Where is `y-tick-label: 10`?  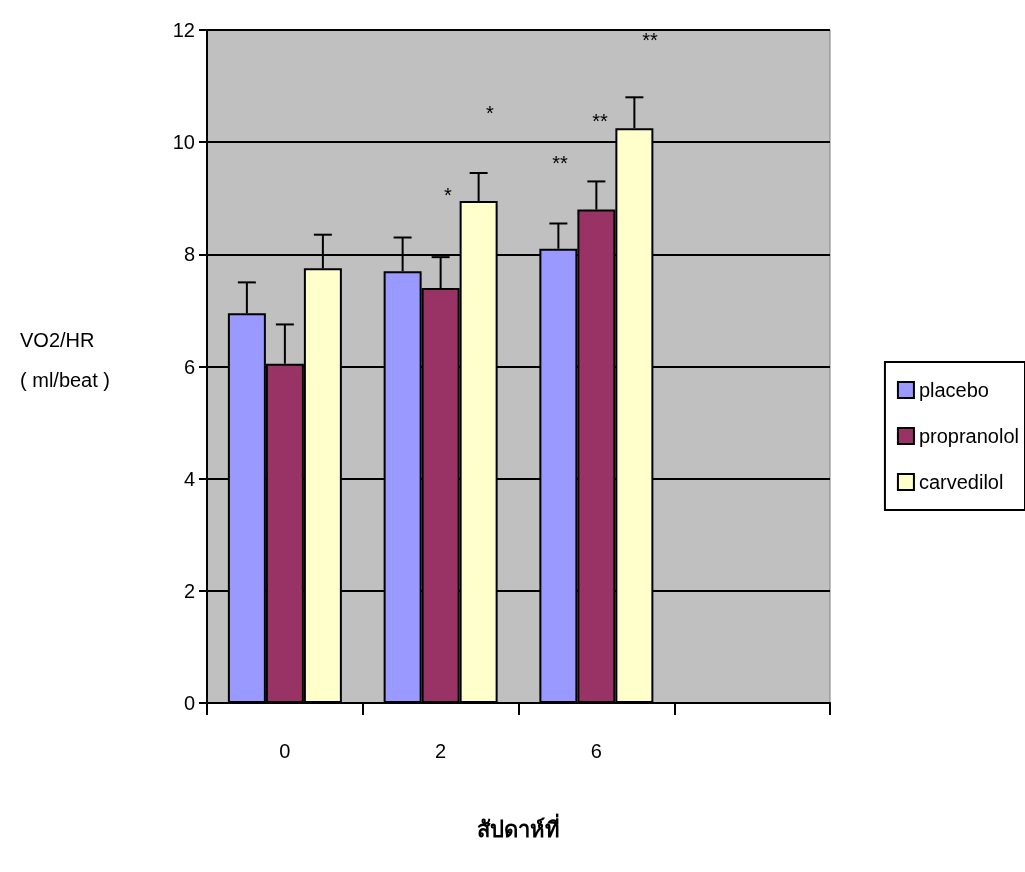 y-tick-label: 10 is located at coordinates (183, 142).